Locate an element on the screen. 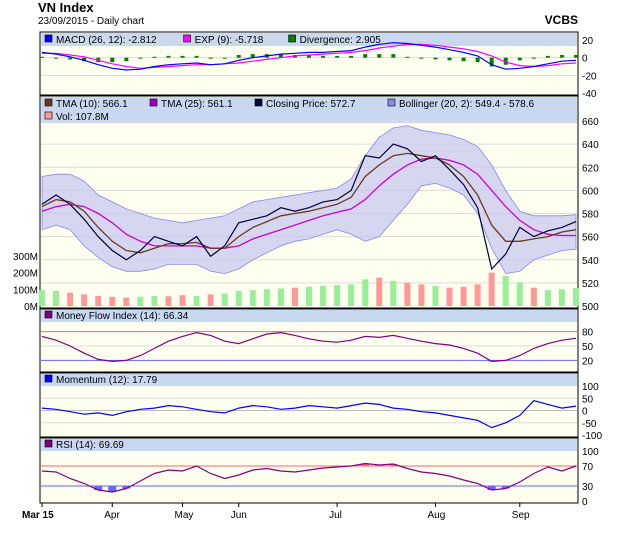 The image size is (620, 535). price-tick-label: 580 is located at coordinates (590, 215).